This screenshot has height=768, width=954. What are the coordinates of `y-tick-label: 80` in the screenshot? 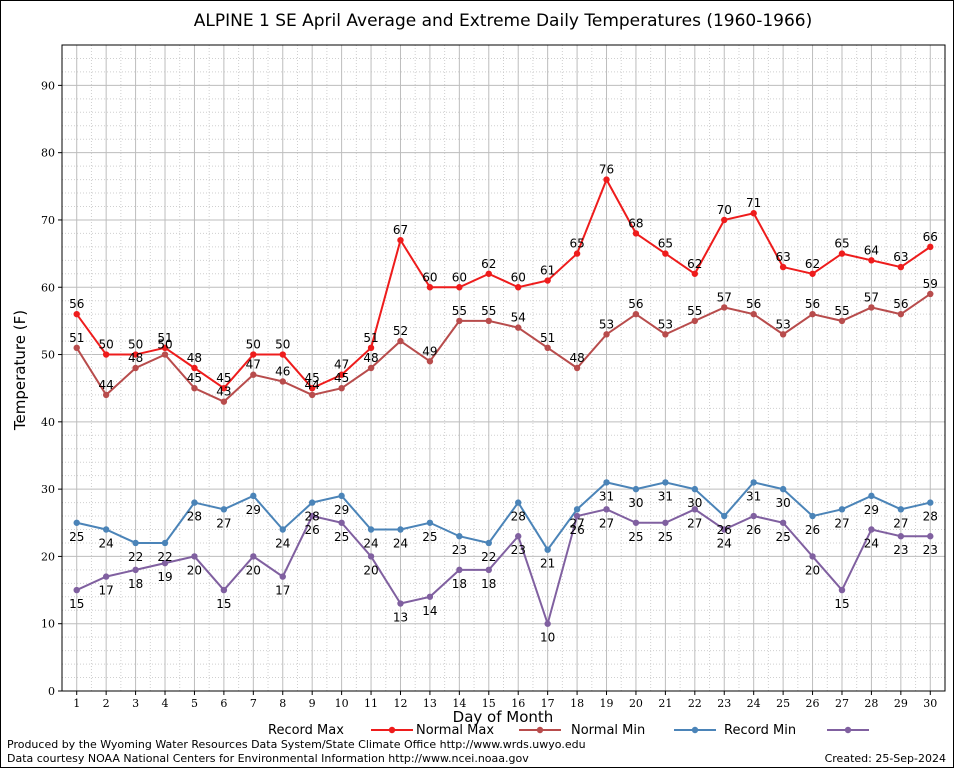 It's located at (48, 153).